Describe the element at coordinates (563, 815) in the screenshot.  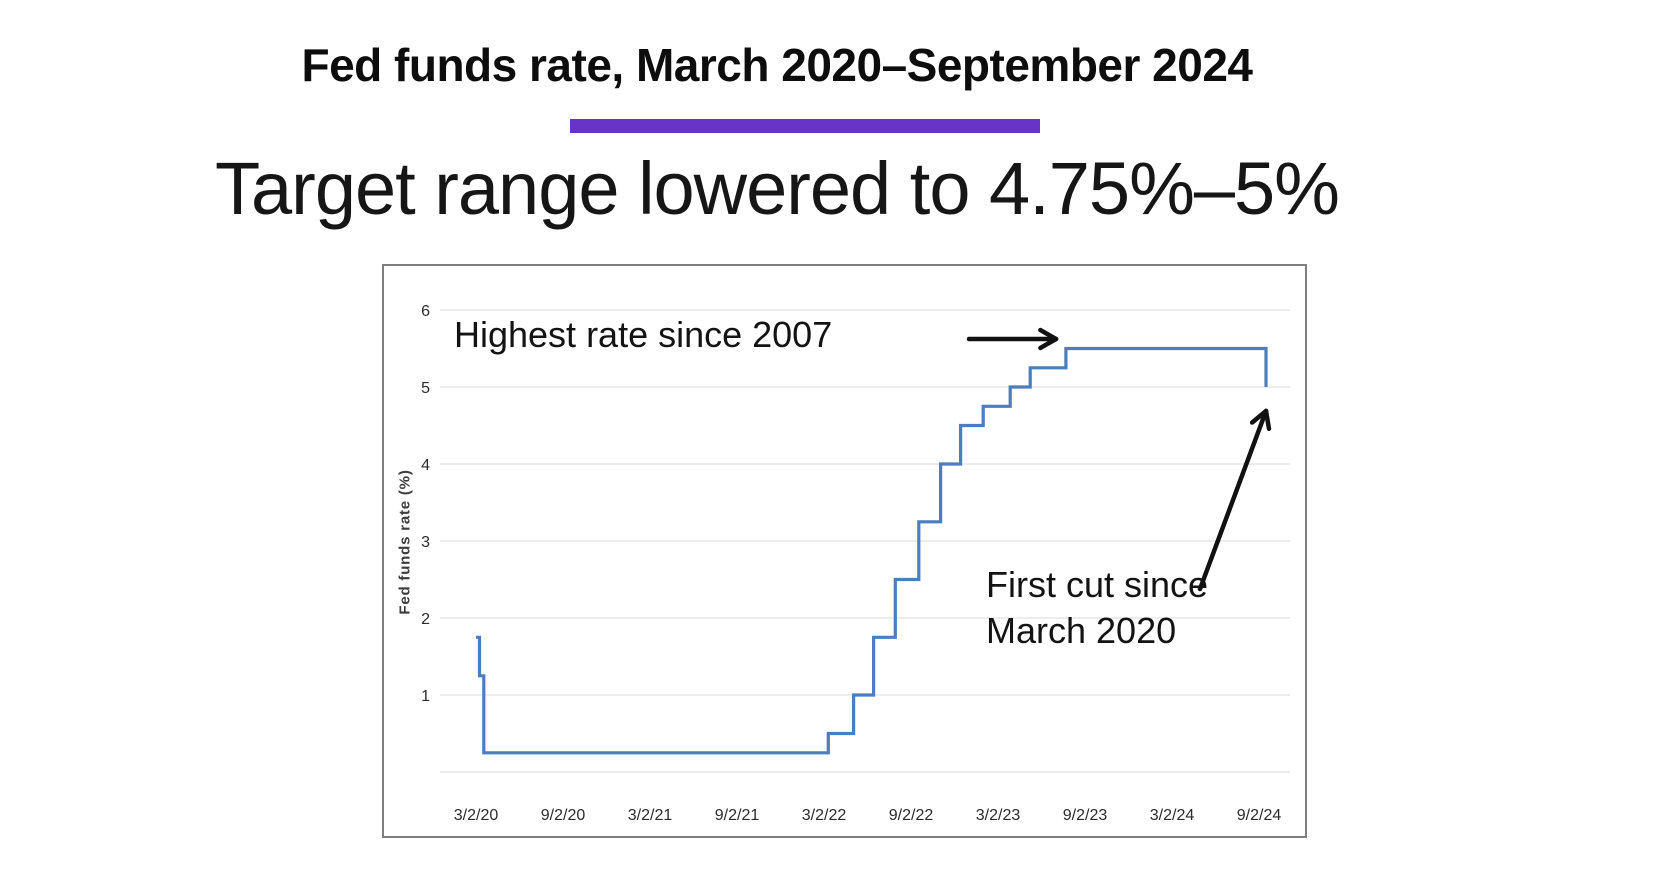
I see `x-tick-label: 9/2/20` at that location.